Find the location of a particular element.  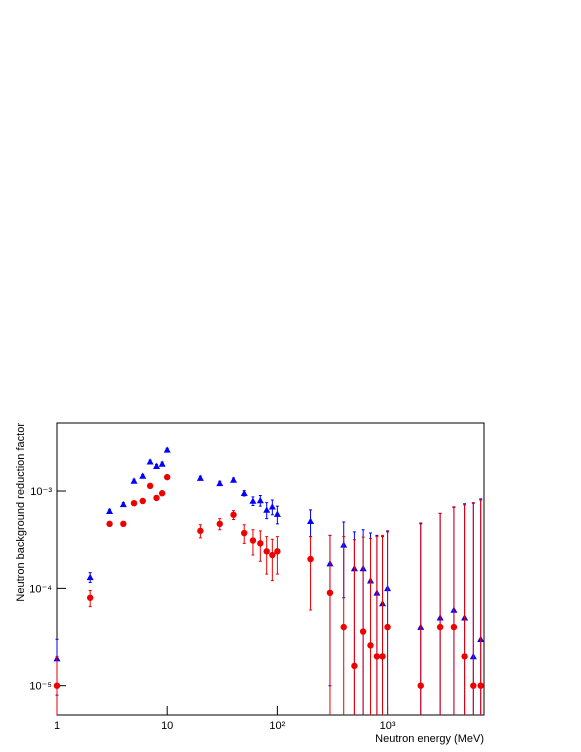

y-axis-title: Neutron background reduction factor is located at coordinates (21, 512).